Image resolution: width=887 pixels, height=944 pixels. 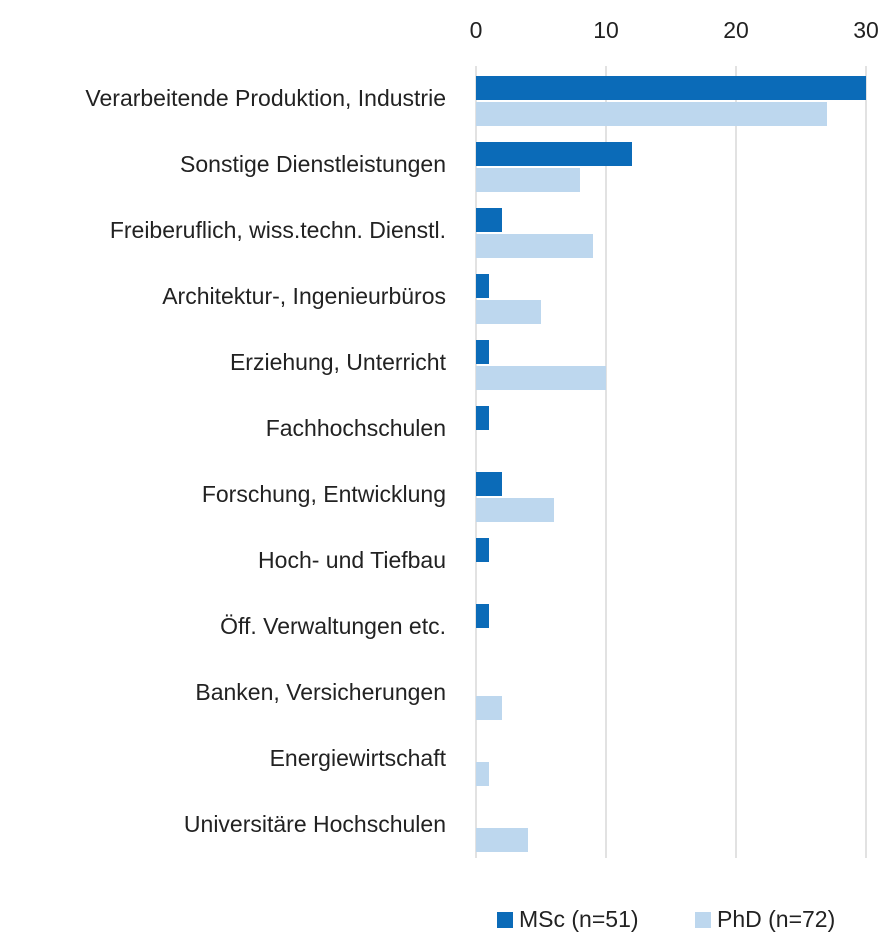 What do you see at coordinates (776, 919) in the screenshot?
I see `legend-label: PhD (n=72)` at bounding box center [776, 919].